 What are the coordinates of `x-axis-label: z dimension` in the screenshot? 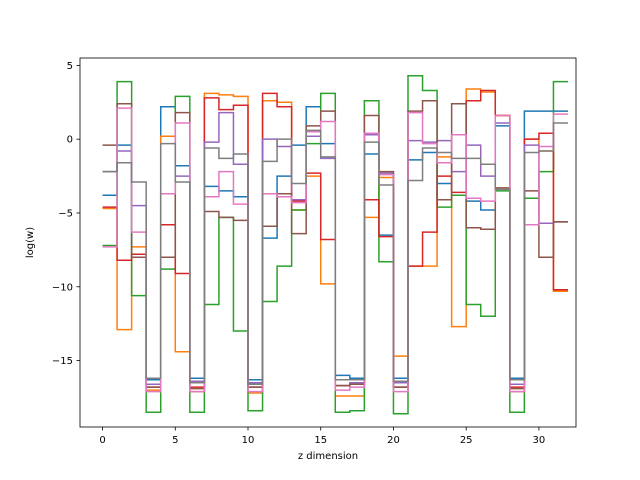 It's located at (328, 456).